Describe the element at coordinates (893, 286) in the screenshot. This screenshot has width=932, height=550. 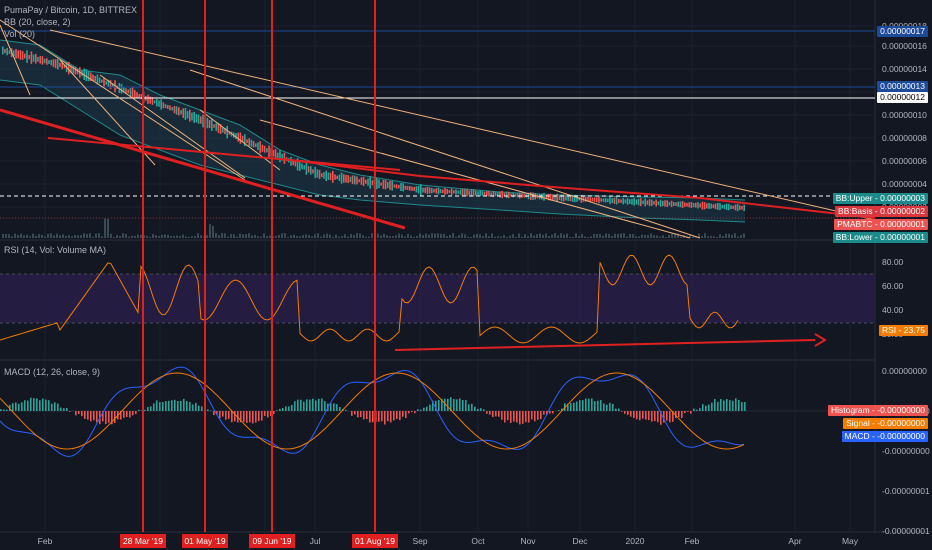
I see `rsi-tick-label: 60.00` at that location.